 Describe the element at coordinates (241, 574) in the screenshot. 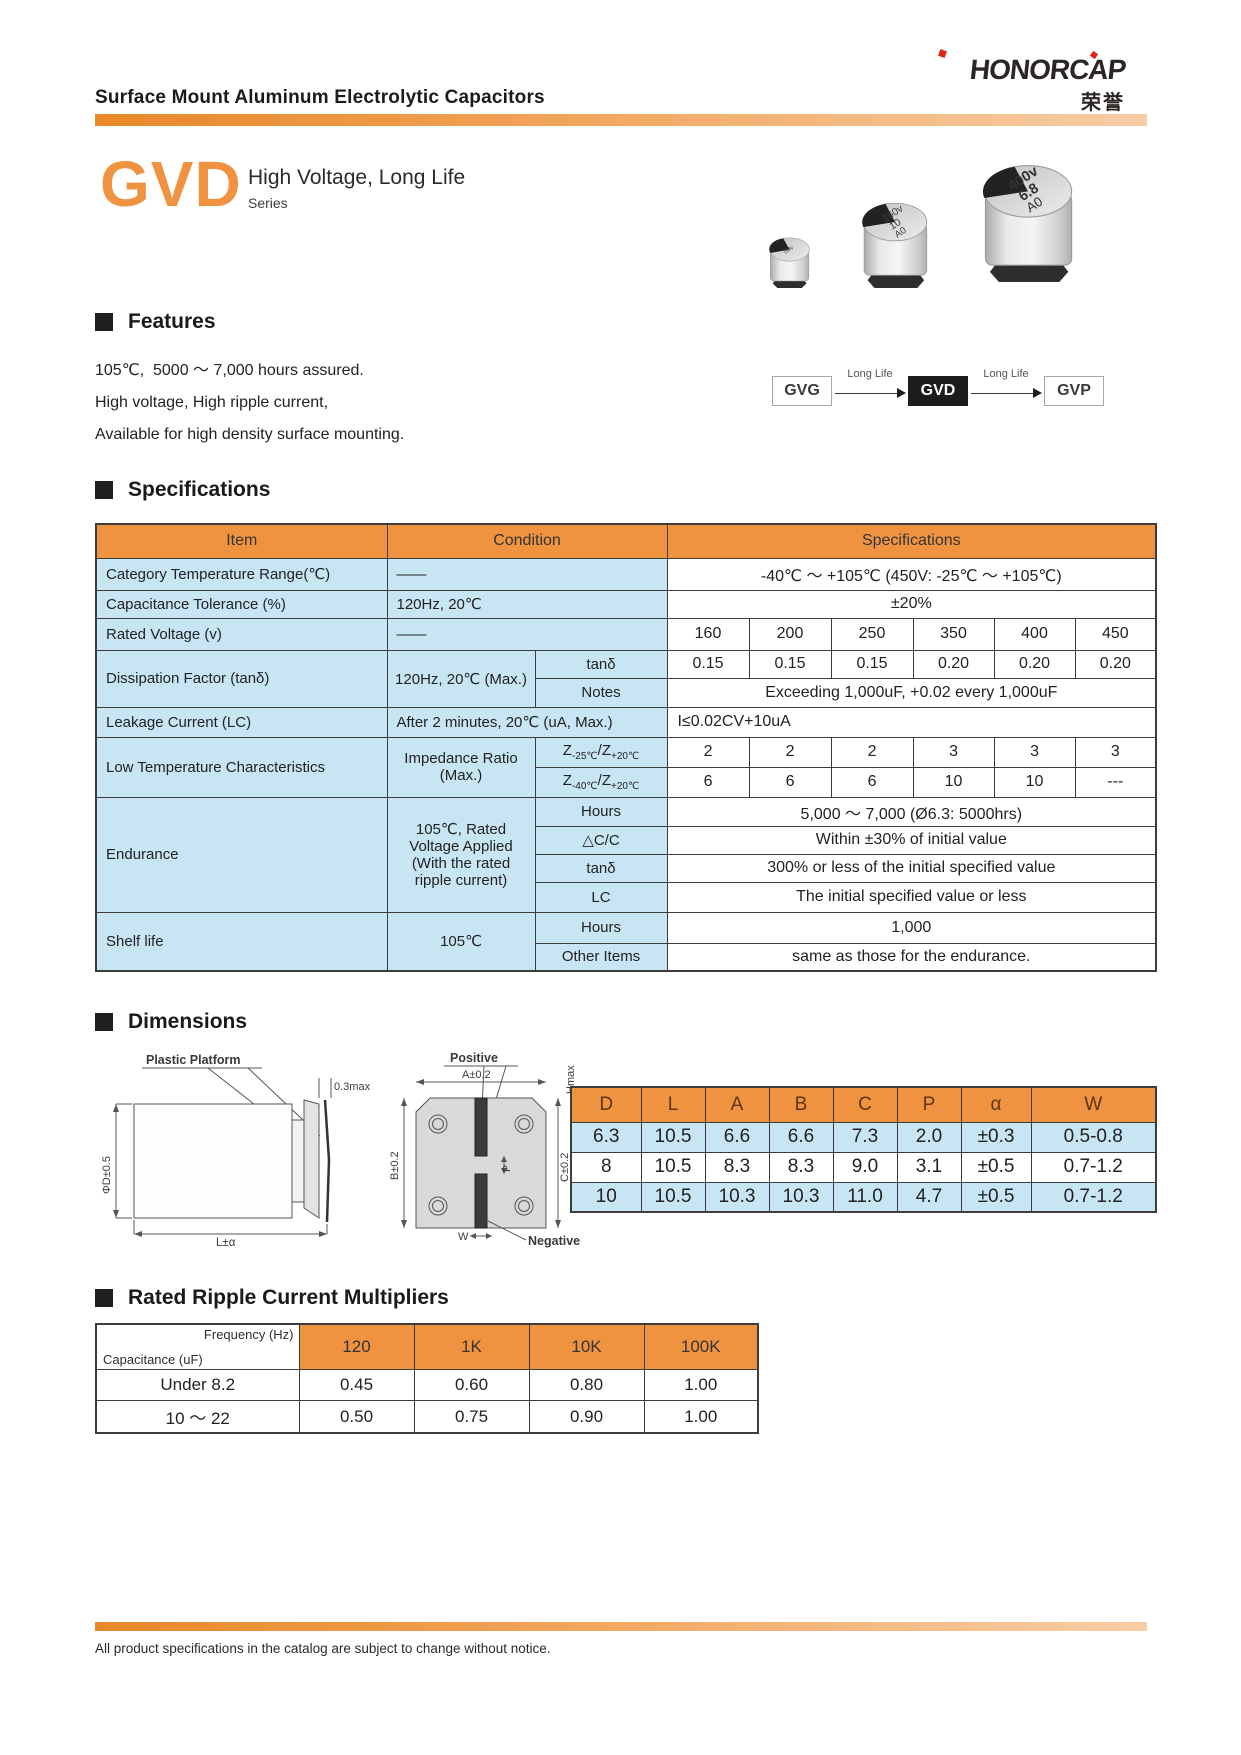

I see `row-label: Category Temperature Range(℃)` at that location.